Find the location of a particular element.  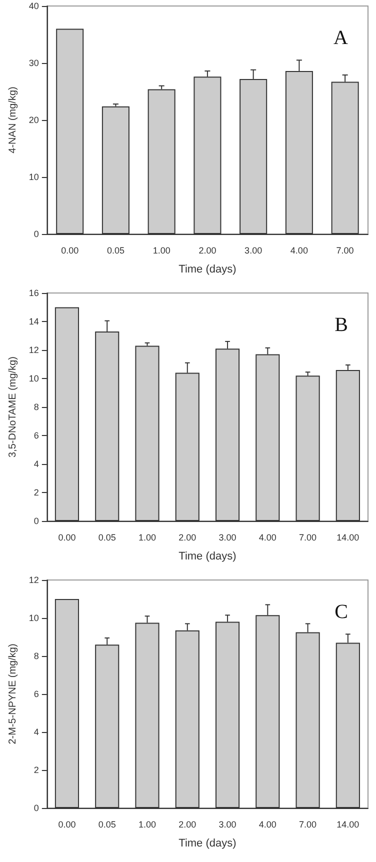

annotation: C is located at coordinates (341, 612).